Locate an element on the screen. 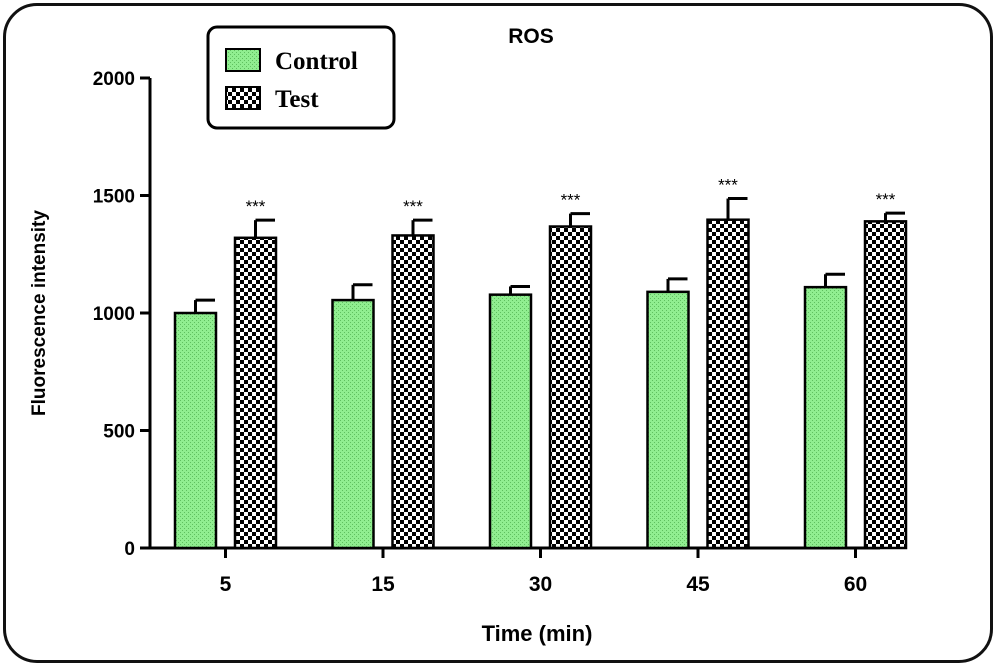  legend-label-control: Control is located at coordinates (316, 61).